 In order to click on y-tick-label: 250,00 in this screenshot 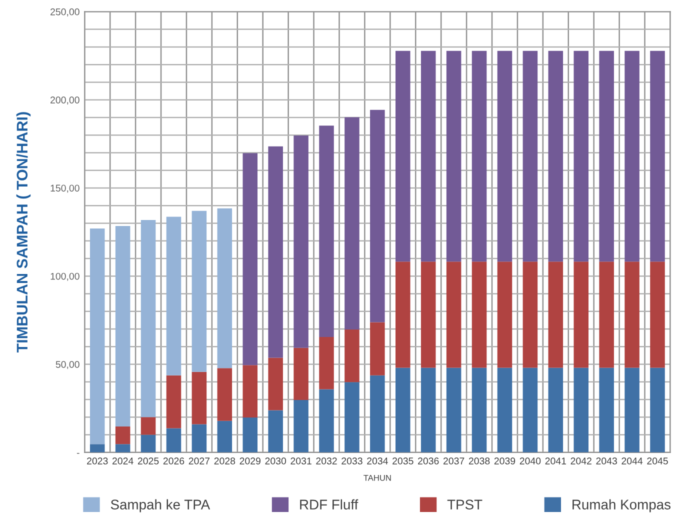, I will do `click(65, 12)`.